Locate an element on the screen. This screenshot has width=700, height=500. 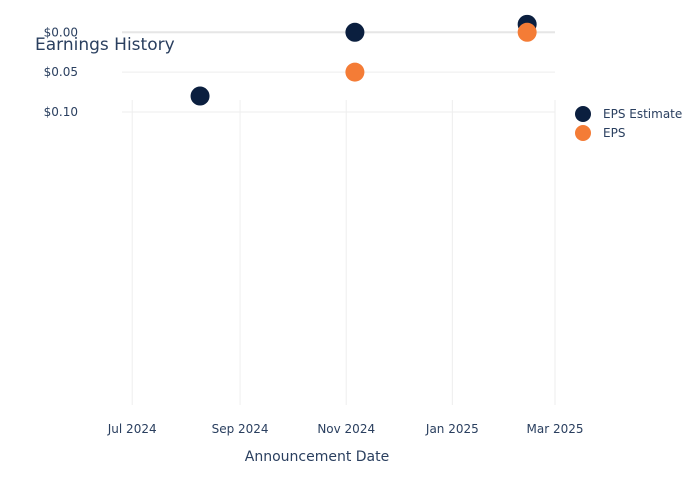
eps-legend-label: EPS is located at coordinates (614, 133).